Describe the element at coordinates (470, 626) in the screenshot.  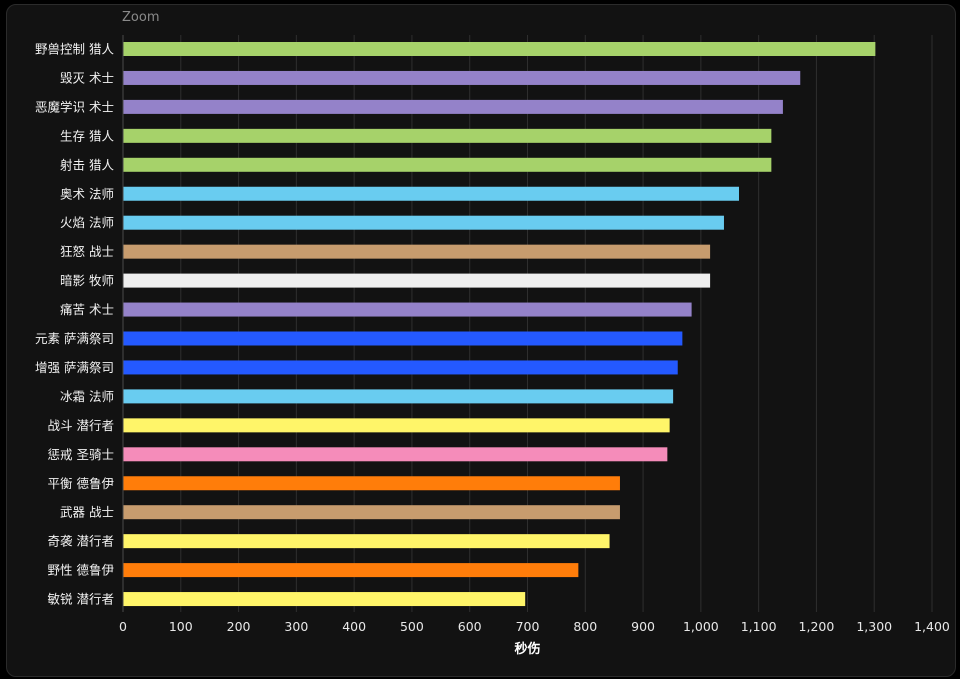
I see `x-tick-label: 600` at that location.